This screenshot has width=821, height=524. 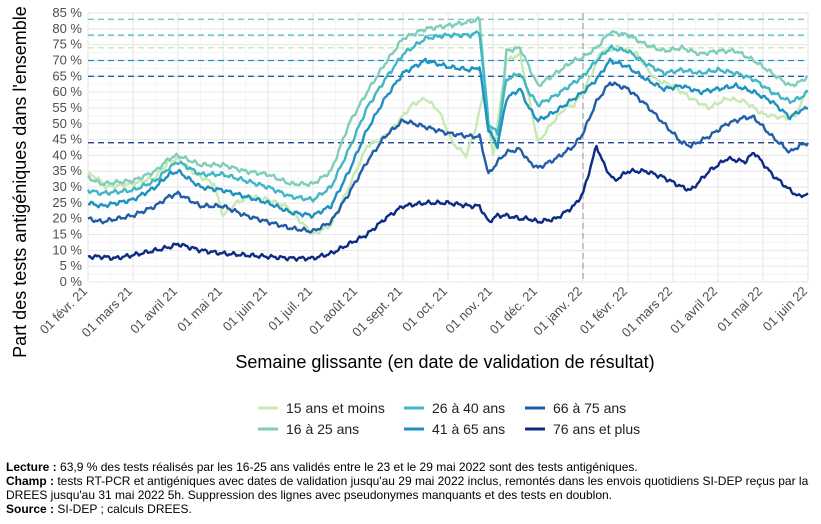 I want to click on y-tick-label: 25 %, so click(x=67, y=202).